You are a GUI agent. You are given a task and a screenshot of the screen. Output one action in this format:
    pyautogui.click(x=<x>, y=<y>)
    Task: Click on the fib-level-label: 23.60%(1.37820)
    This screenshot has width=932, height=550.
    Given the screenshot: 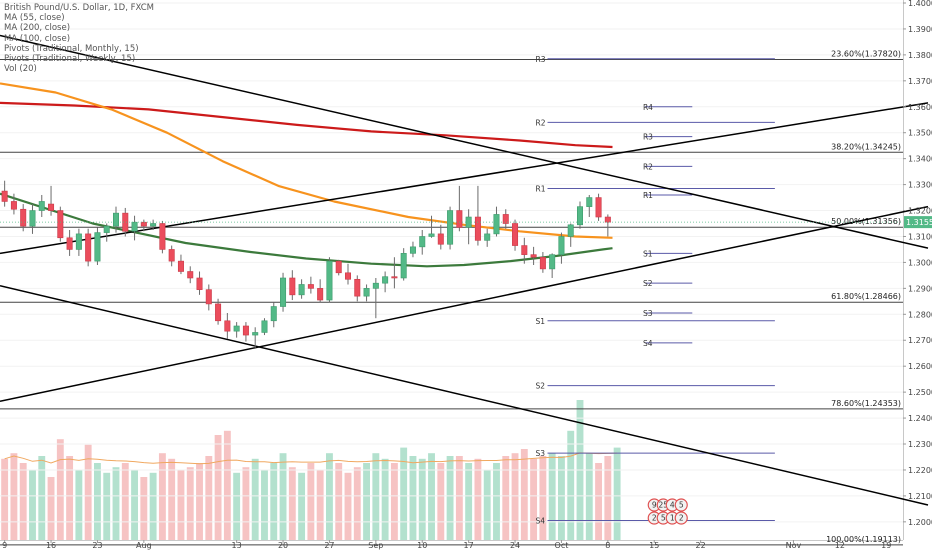 What is the action you would take?
    pyautogui.click(x=866, y=54)
    